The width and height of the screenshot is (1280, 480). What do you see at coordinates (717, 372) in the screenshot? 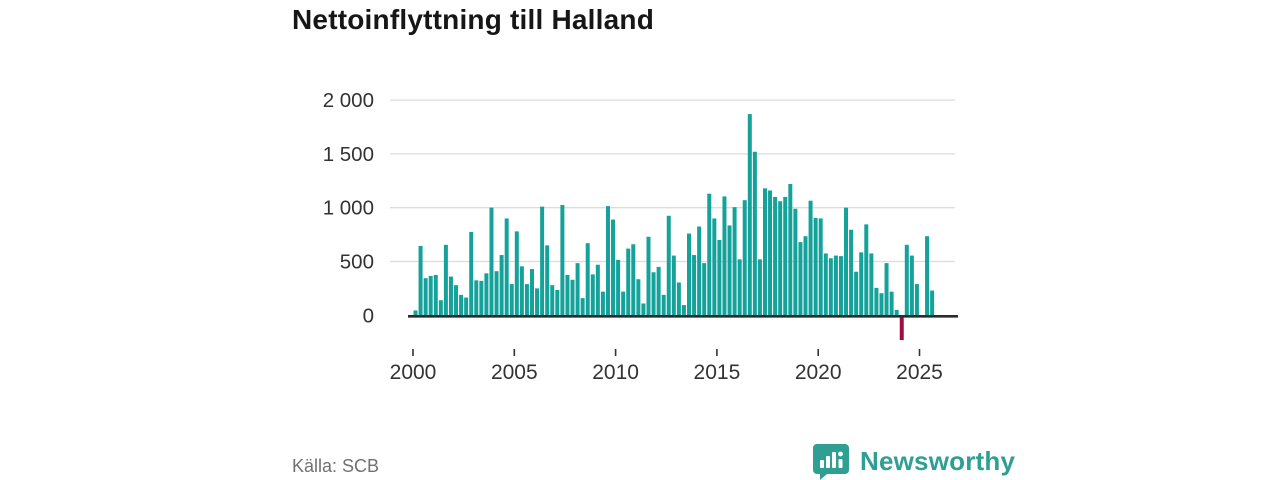
I see `x-tick-label: 2015` at bounding box center [717, 372].